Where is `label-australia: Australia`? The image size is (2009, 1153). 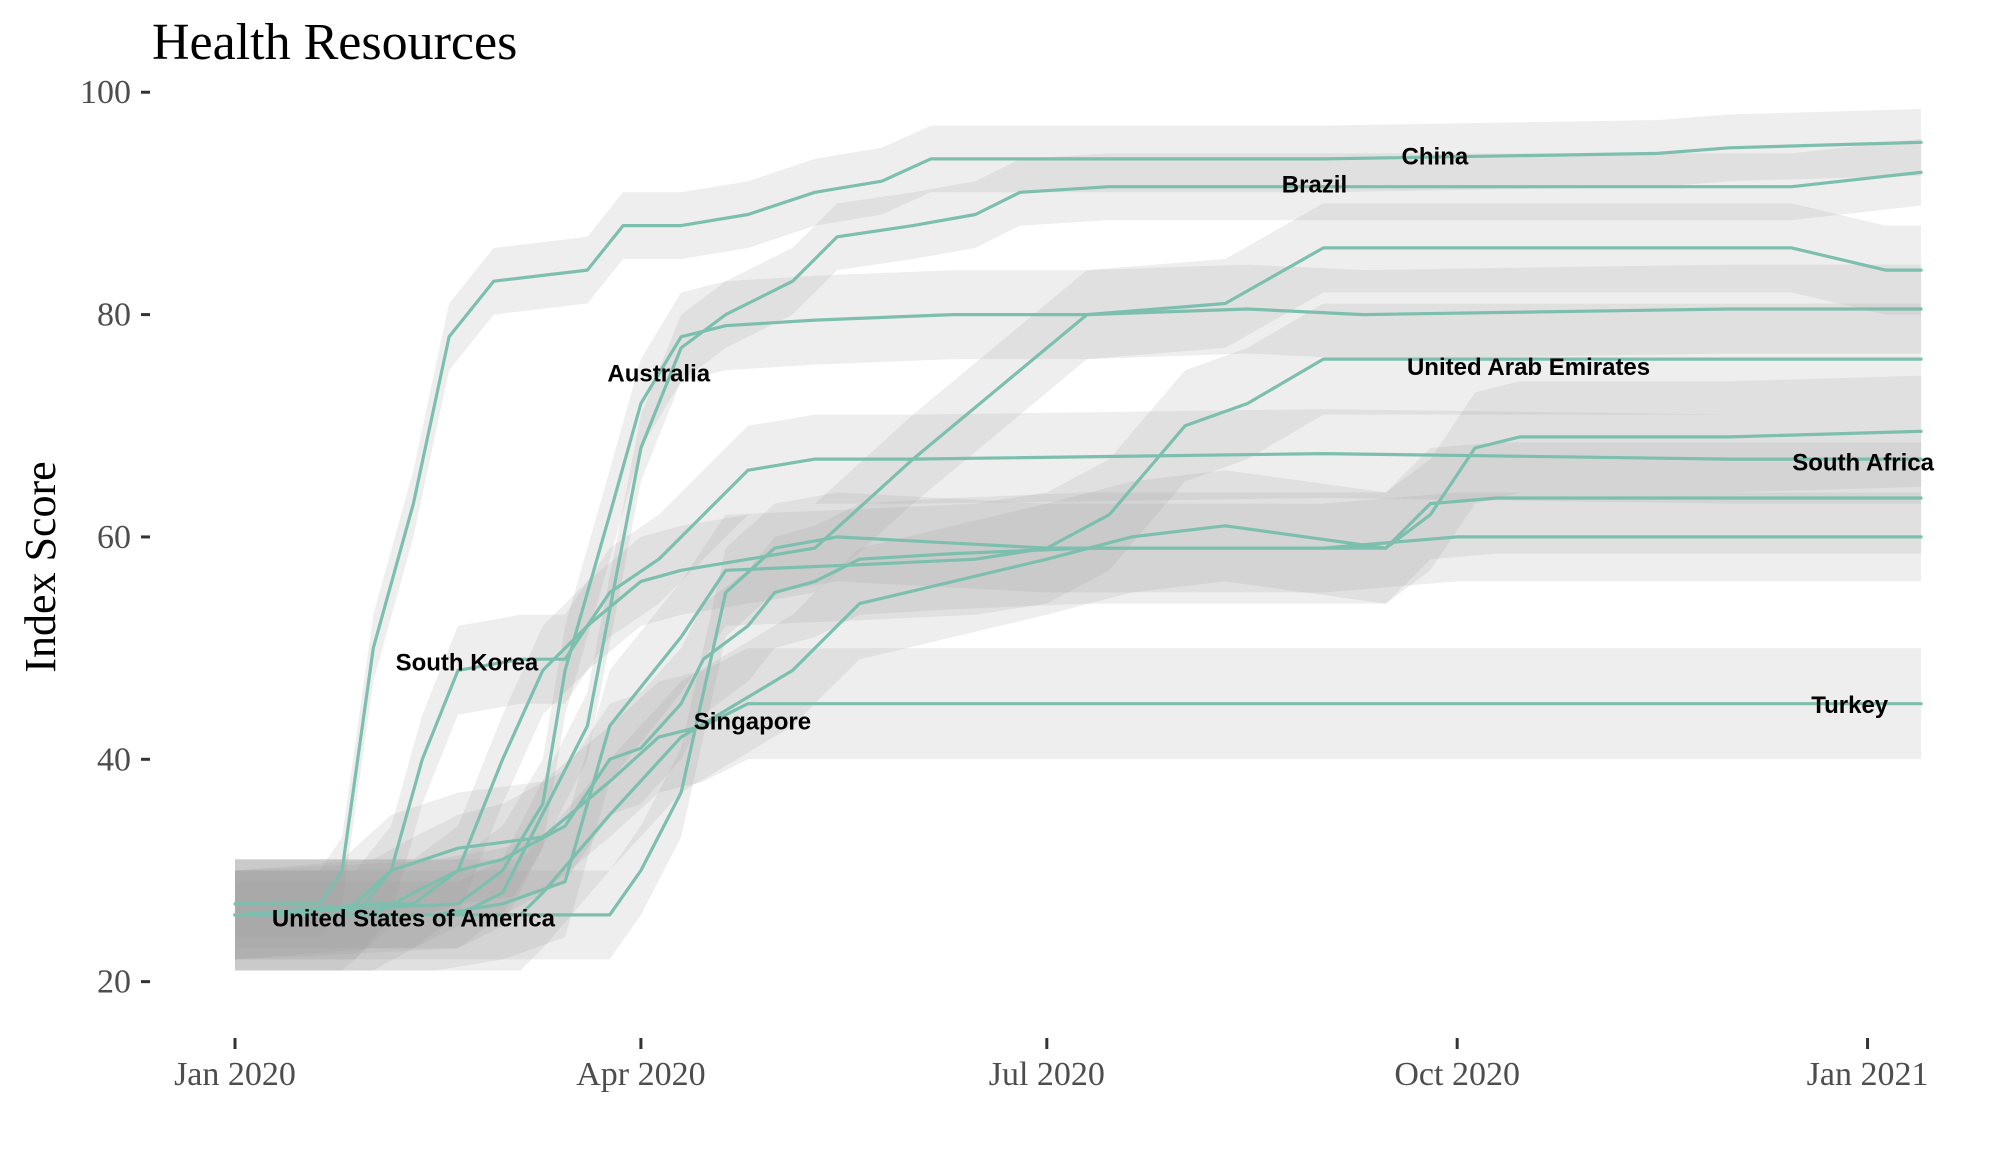
label-australia: Australia is located at coordinates (658, 374).